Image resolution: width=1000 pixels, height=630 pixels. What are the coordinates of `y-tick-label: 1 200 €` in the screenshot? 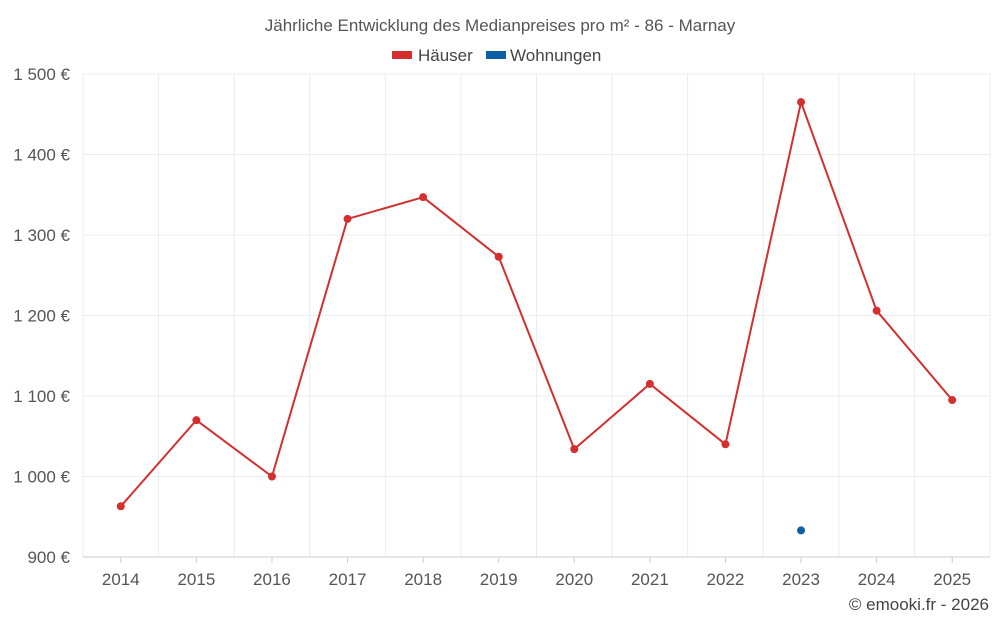 It's located at (41, 316).